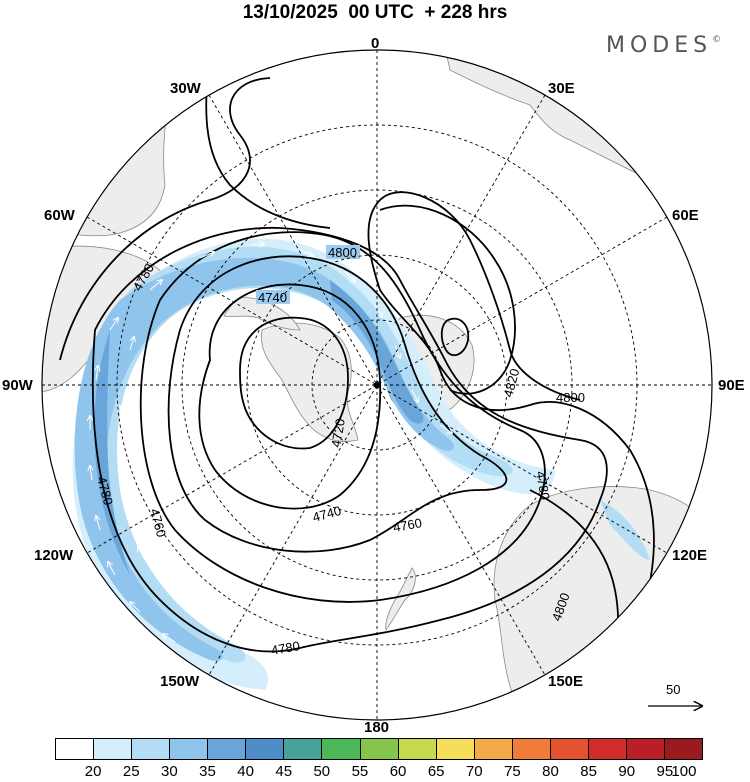 This screenshot has height=782, width=750. Describe the element at coordinates (673, 689) in the screenshot. I see `wind-scale-value: 50` at that location.